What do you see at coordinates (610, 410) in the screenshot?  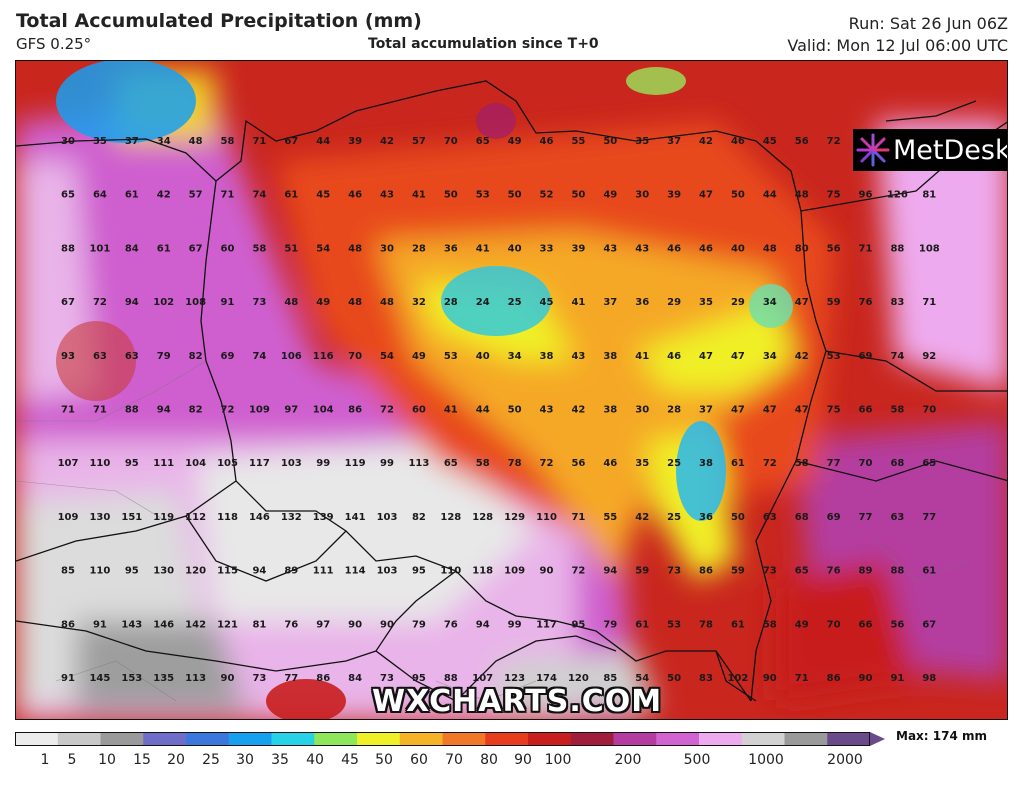 I see `precip-value: 38` at bounding box center [610, 410].